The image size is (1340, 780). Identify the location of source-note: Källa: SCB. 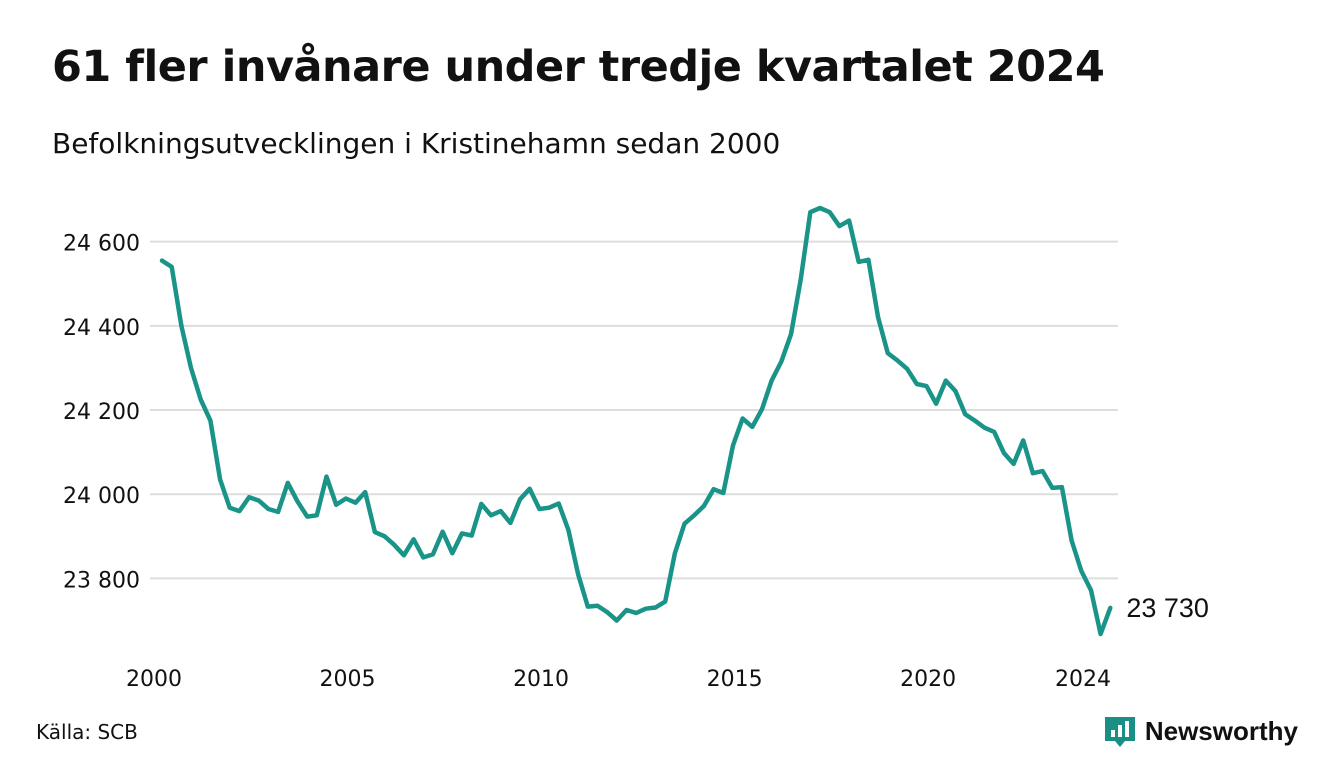
(87, 732).